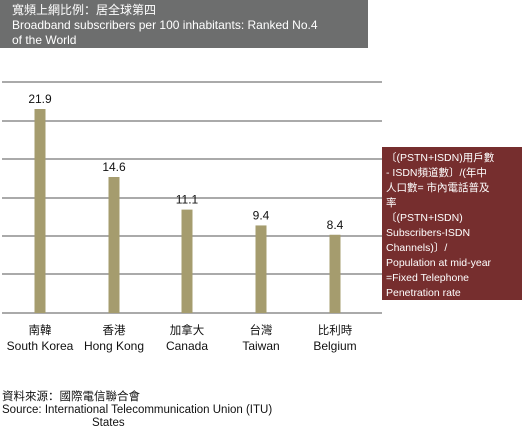 This screenshot has height=431, width=522. I want to click on x-tick-label-zh: 台灣, so click(261, 330).